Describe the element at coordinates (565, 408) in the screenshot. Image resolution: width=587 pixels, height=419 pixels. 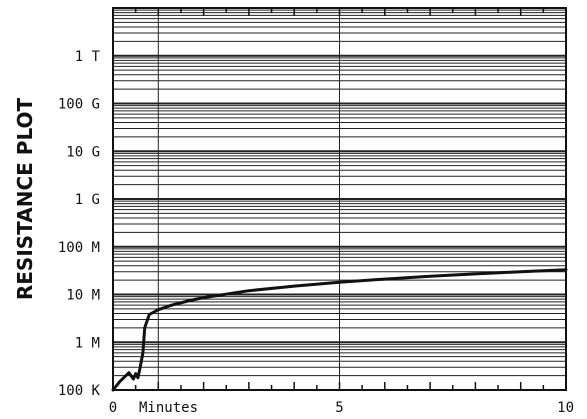
I see `x-tick-label: 10` at that location.